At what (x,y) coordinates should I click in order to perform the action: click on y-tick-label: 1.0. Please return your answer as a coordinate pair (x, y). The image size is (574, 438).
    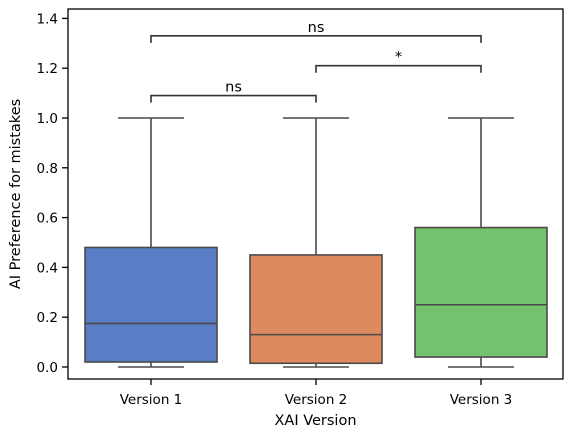
    Looking at the image, I should click on (47, 119).